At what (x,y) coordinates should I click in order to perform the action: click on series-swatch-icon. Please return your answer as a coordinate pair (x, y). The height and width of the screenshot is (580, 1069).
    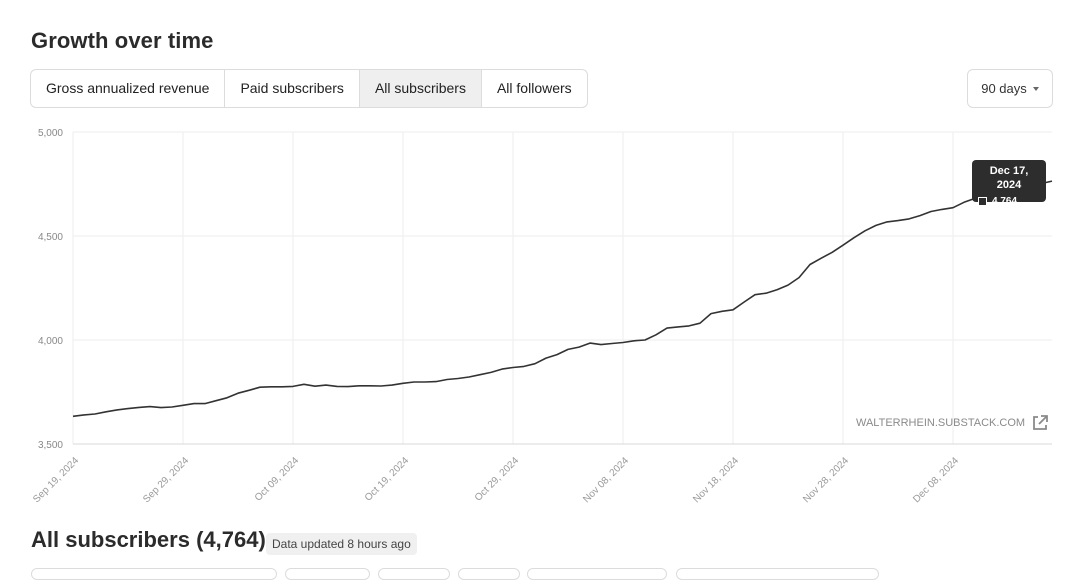
    Looking at the image, I should click on (982, 201).